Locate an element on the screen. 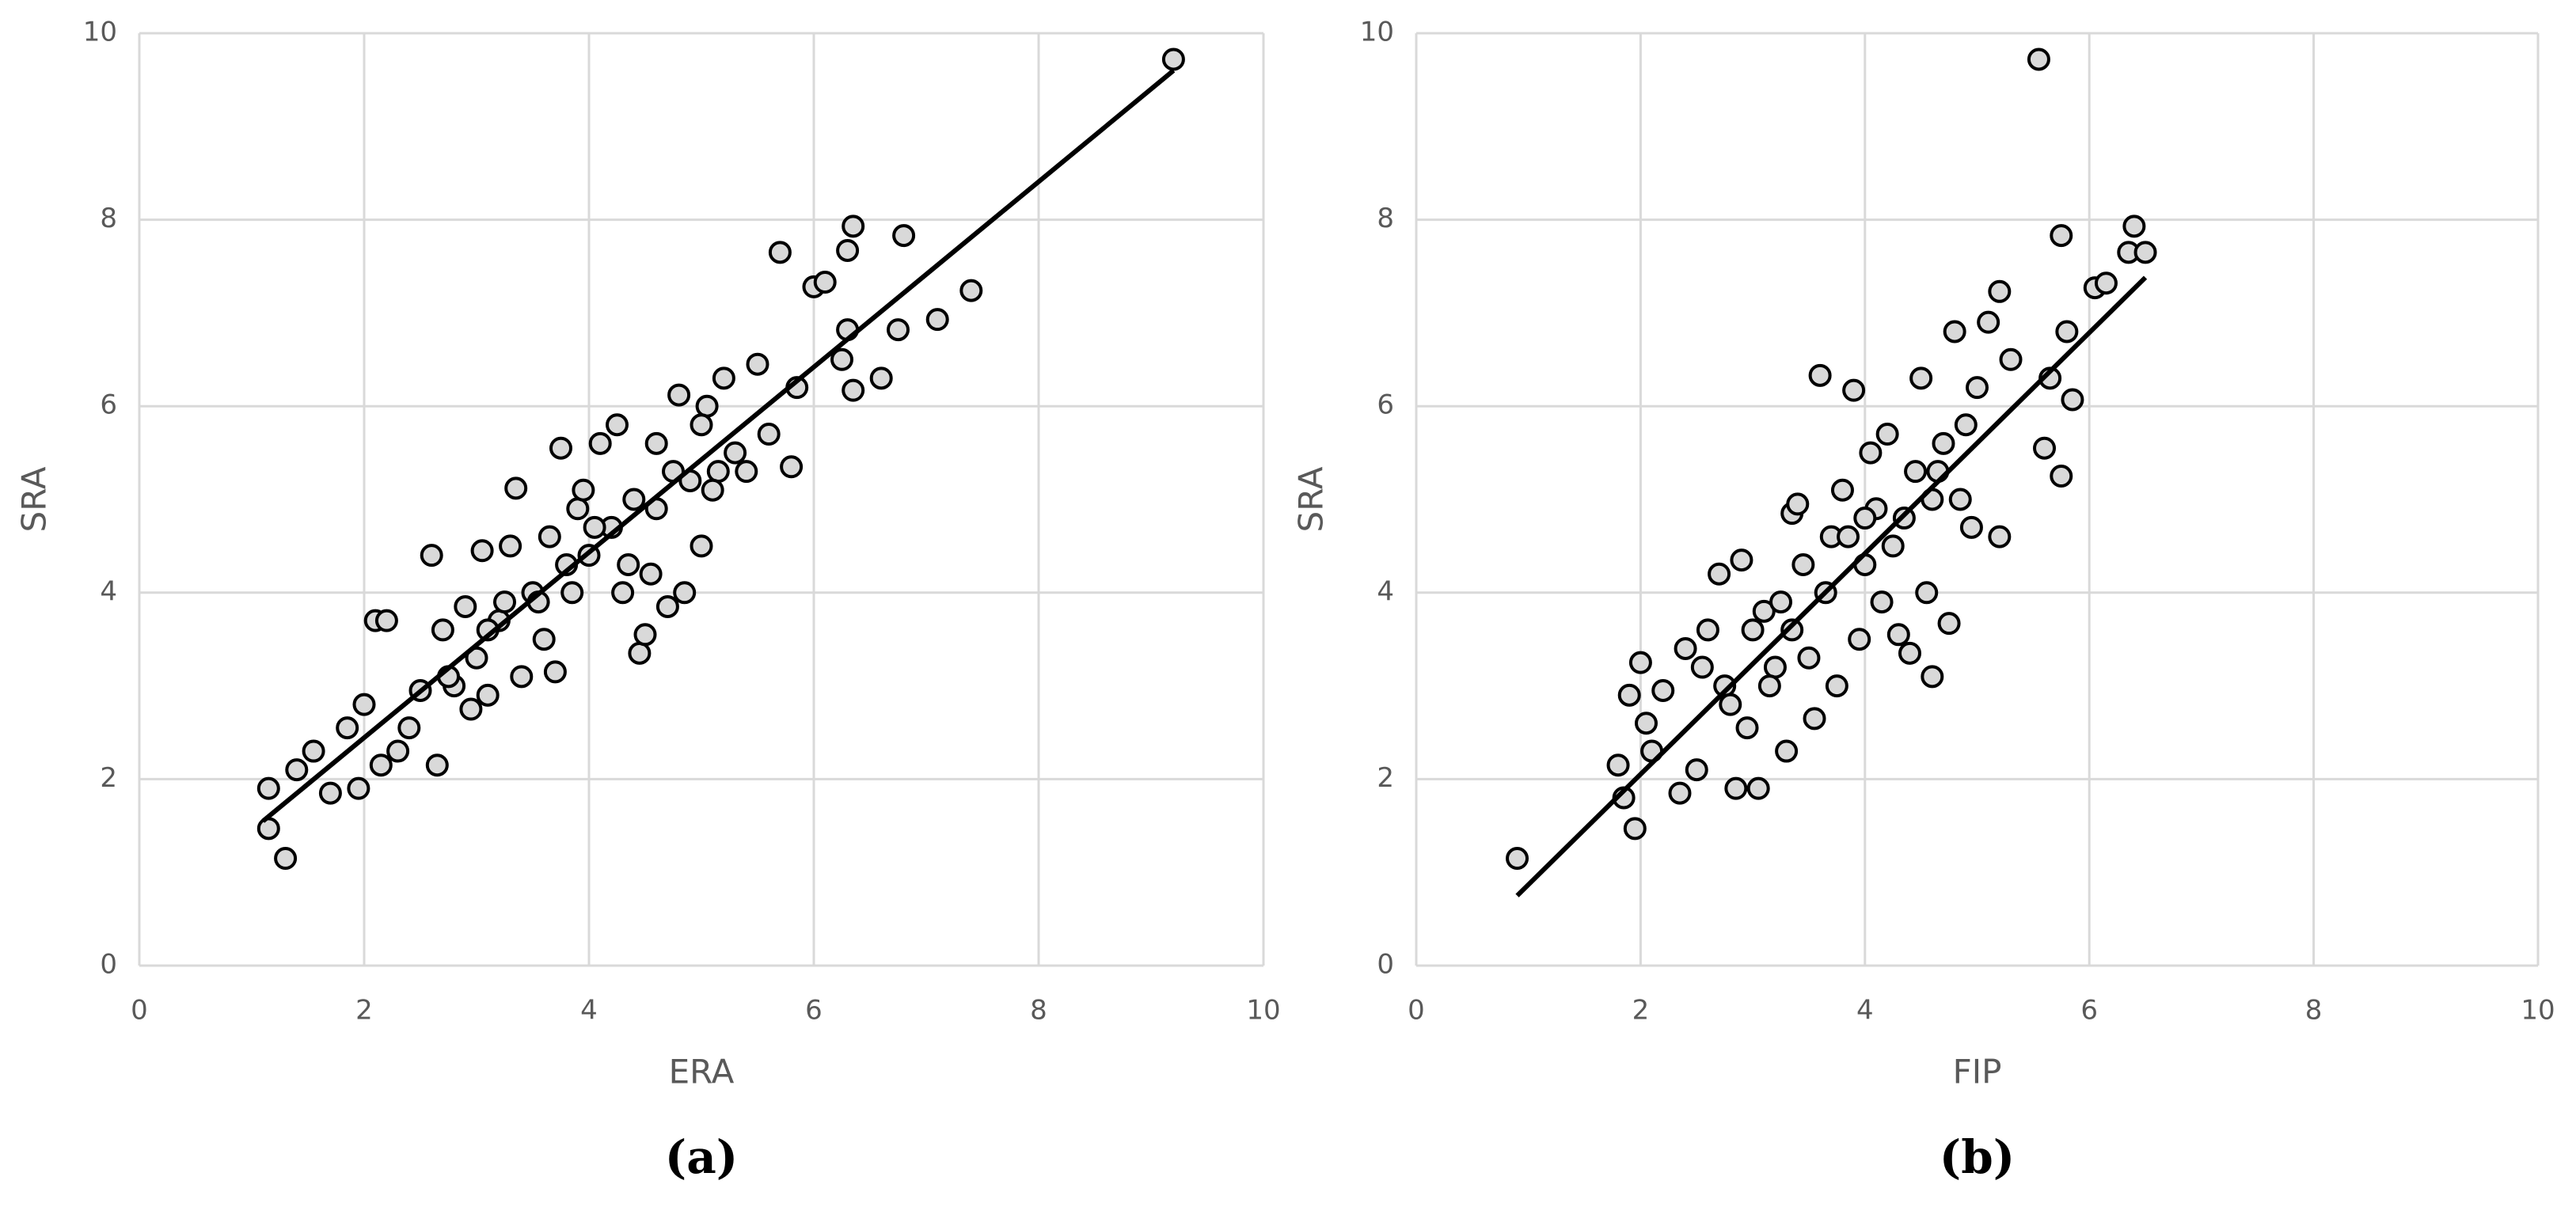 The height and width of the screenshot is (1207, 2576). y-tick-label: 0 is located at coordinates (109, 965).